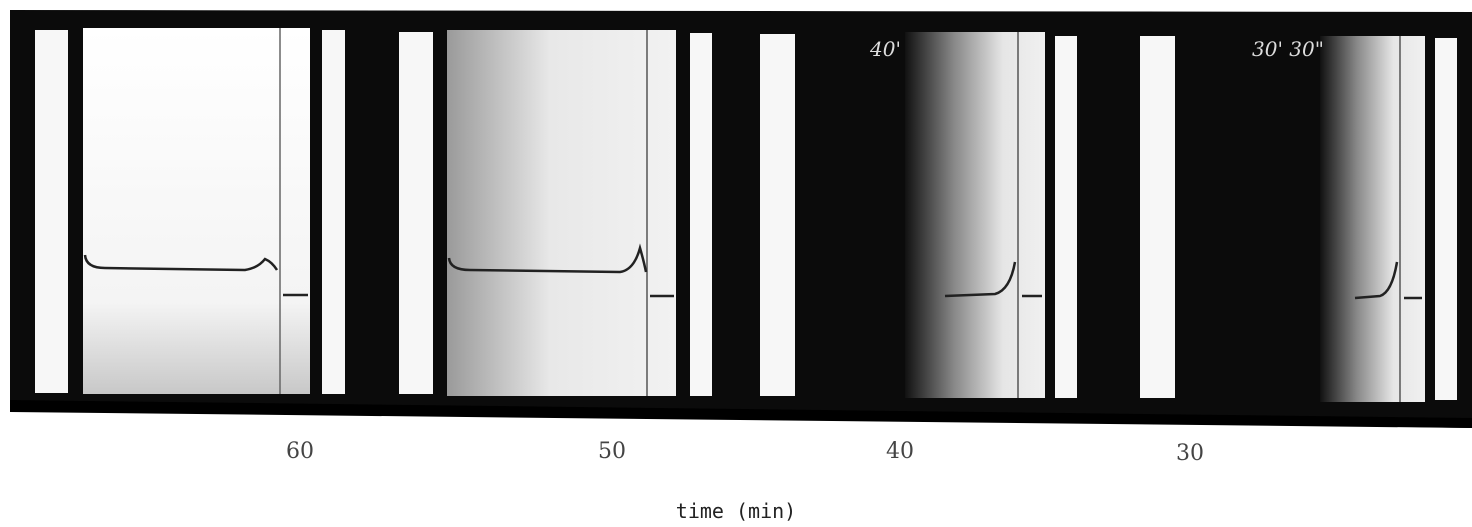 Image resolution: width=1472 pixels, height=527 pixels. Describe the element at coordinates (736, 511) in the screenshot. I see `axis-title: time (min)` at that location.